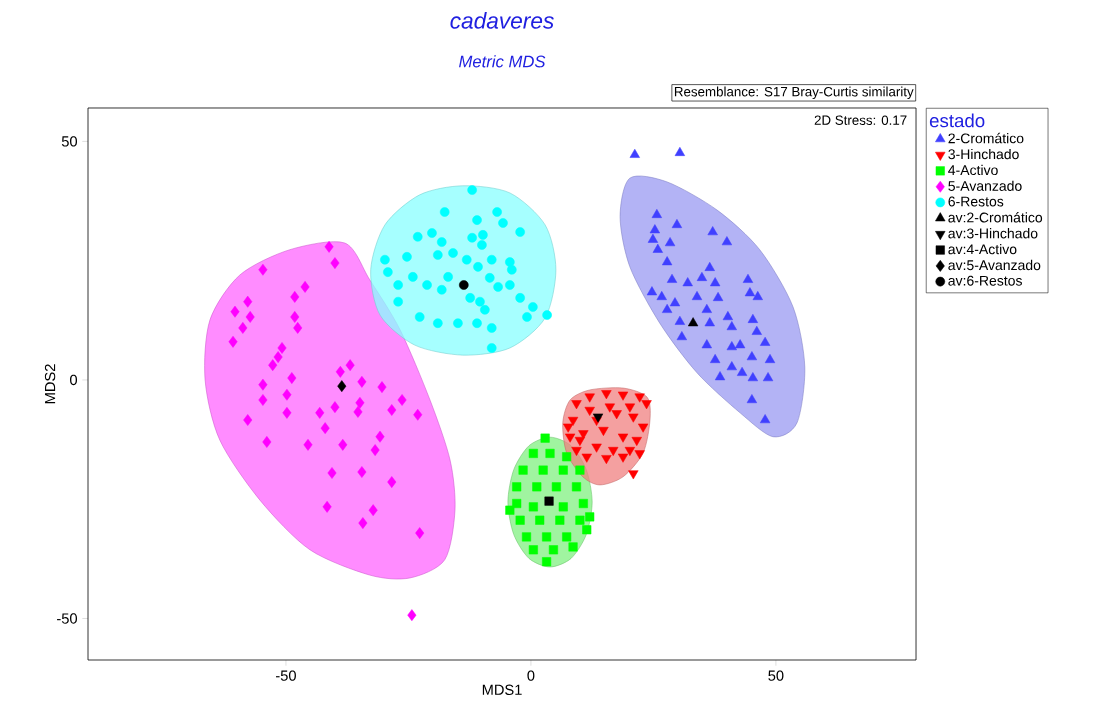 Image resolution: width=1106 pixels, height=721 pixels. Describe the element at coordinates (973, 170) in the screenshot. I see `legend-label: 4-Activo` at that location.